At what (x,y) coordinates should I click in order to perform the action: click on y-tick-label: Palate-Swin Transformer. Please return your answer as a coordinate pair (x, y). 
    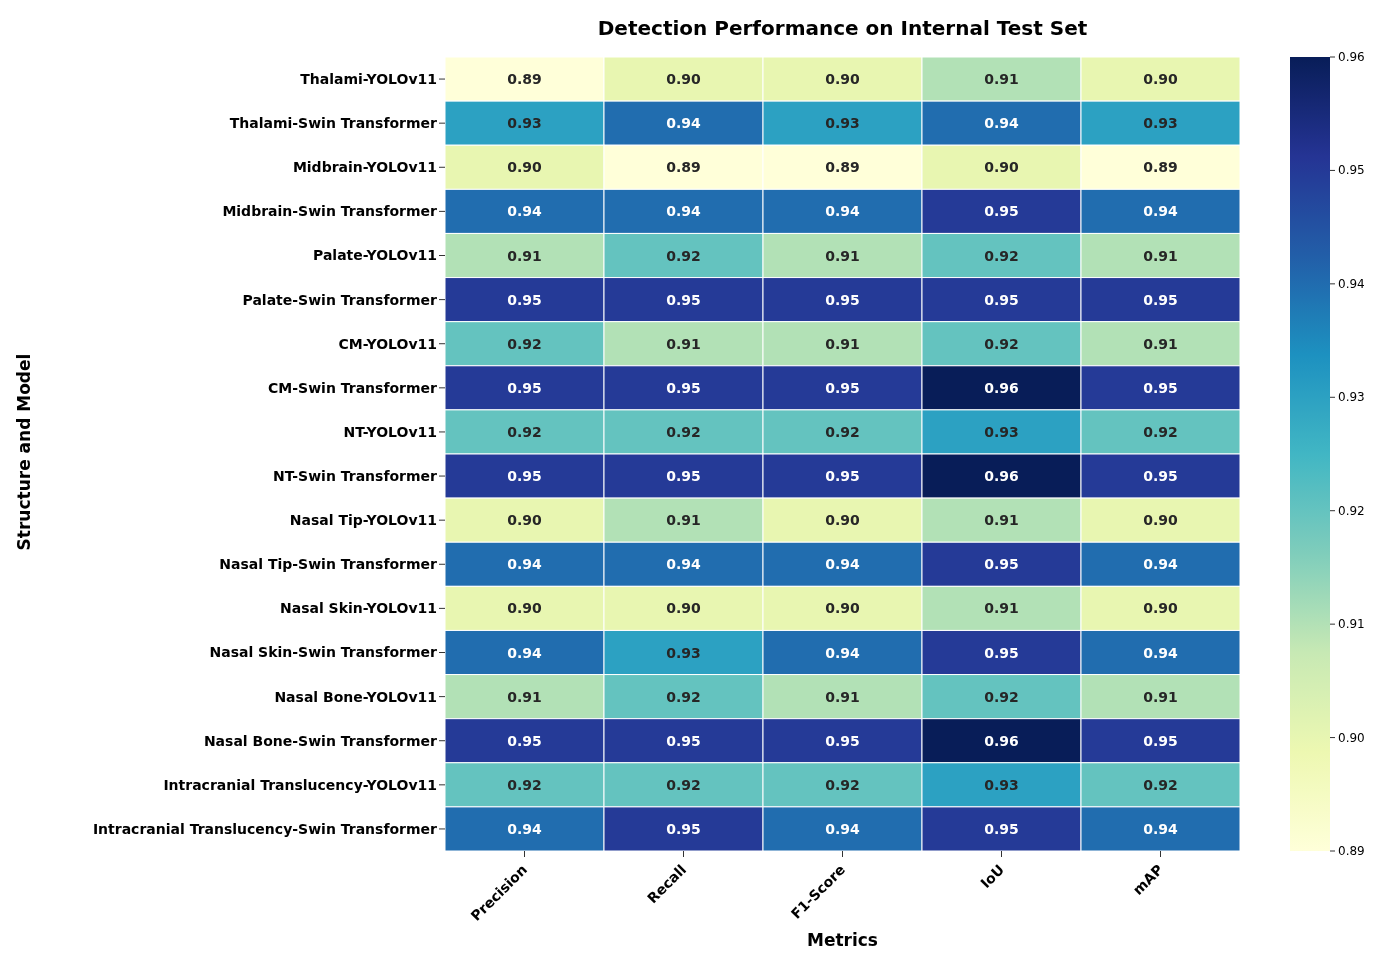
    Looking at the image, I should click on (340, 299).